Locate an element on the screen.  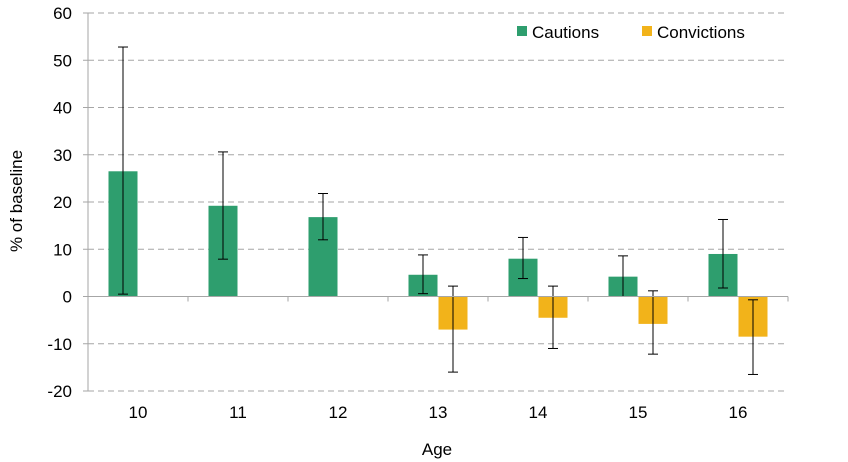
legend-swatch-convictions is located at coordinates (647, 31).